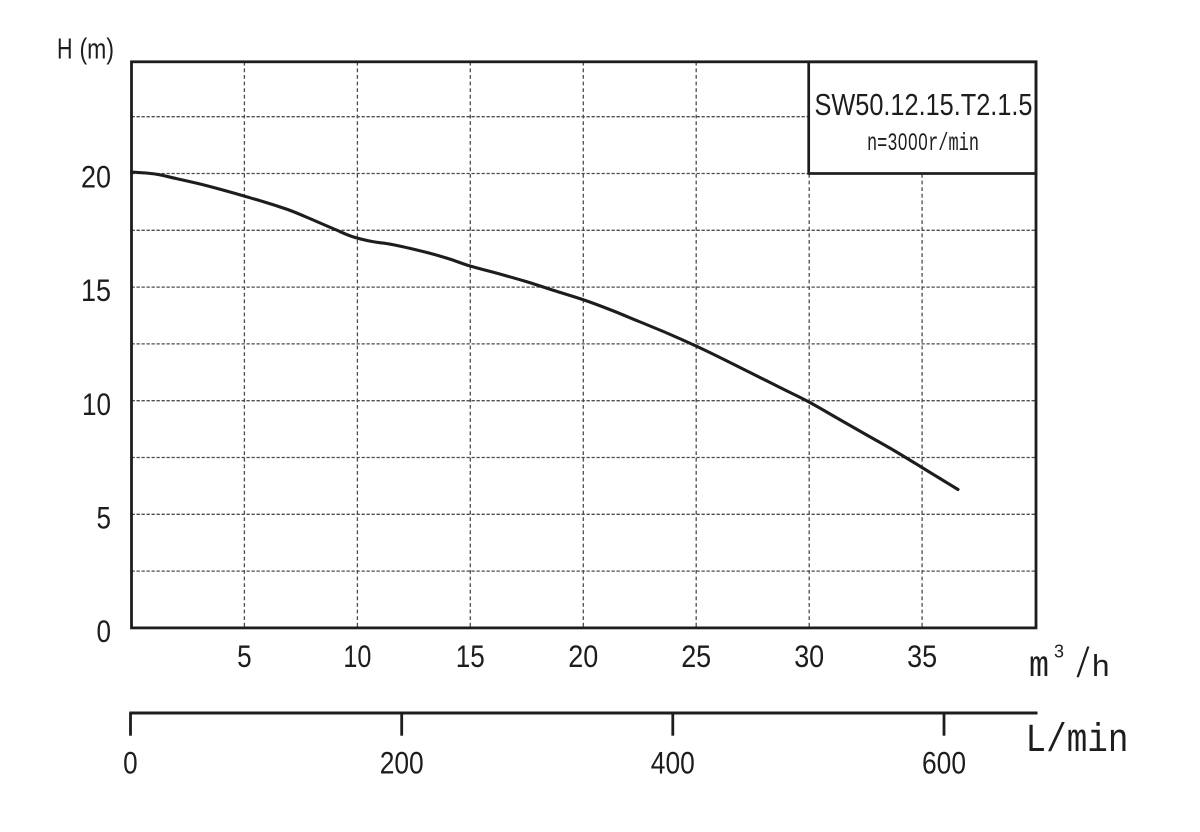  Describe the element at coordinates (97, 50) in the screenshot. I see `svg-text: (m)` at that location.